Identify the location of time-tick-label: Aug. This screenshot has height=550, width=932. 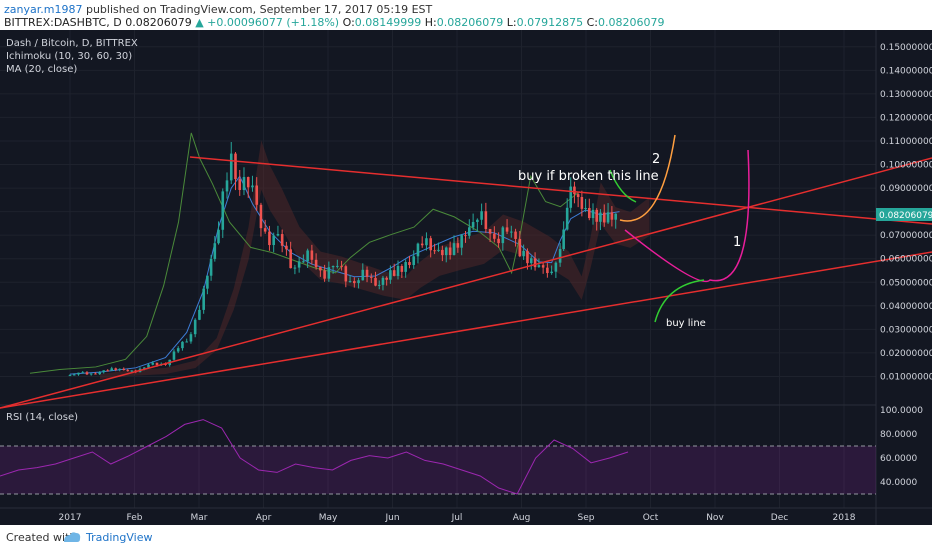
(522, 518).